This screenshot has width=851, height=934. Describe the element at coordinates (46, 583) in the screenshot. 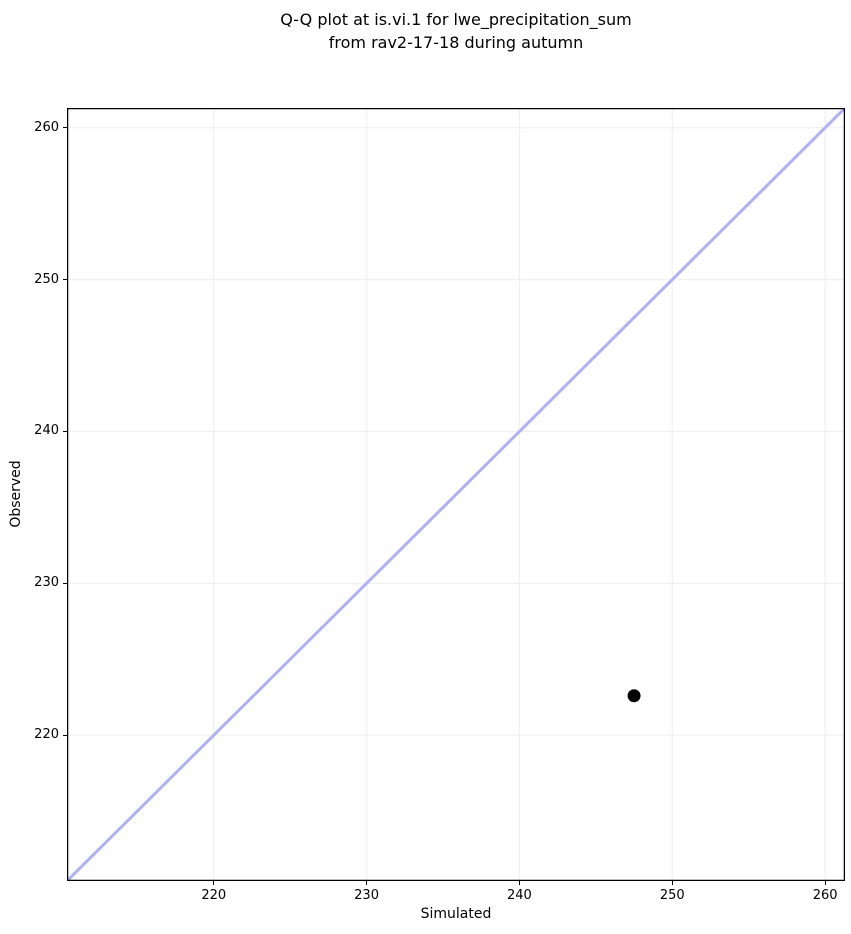

I see `y-tick-label: 230` at that location.